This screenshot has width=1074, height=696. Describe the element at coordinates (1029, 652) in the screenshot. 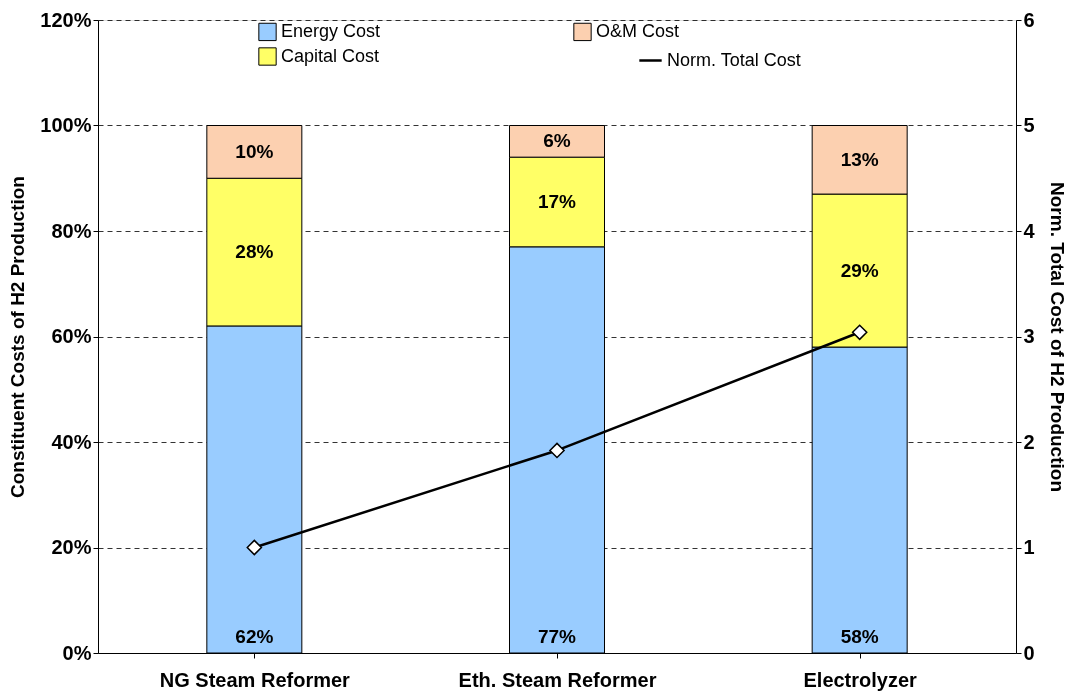

I see `y2-tick-label: 0` at that location.